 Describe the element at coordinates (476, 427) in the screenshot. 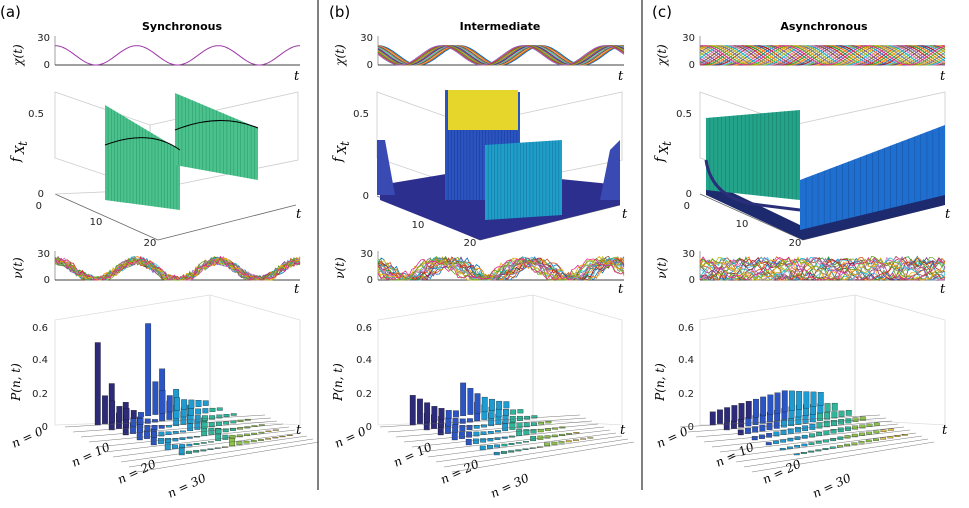

I see `prob-bar-b-r2-n5` at that location.